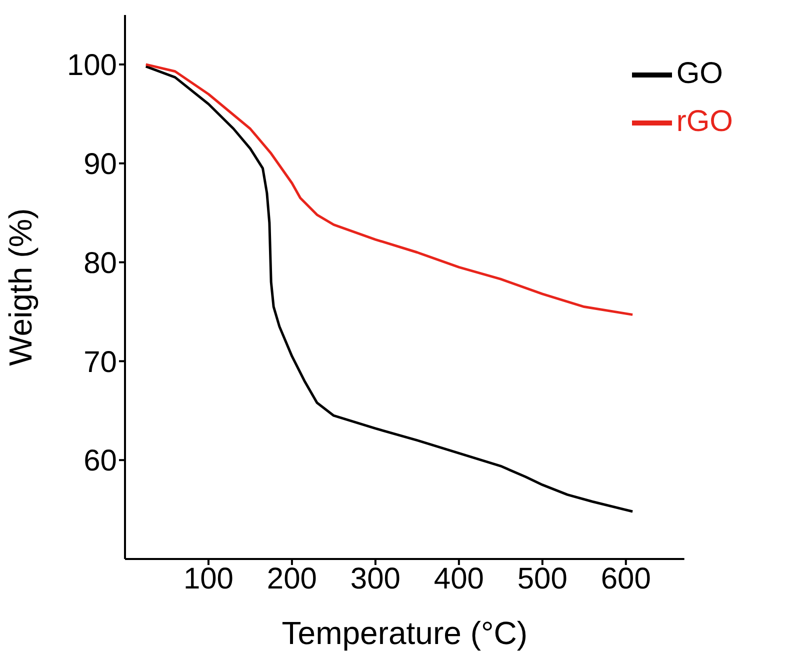 The width and height of the screenshot is (803, 654). Describe the element at coordinates (291, 579) in the screenshot. I see `x-tick-label: 200` at that location.